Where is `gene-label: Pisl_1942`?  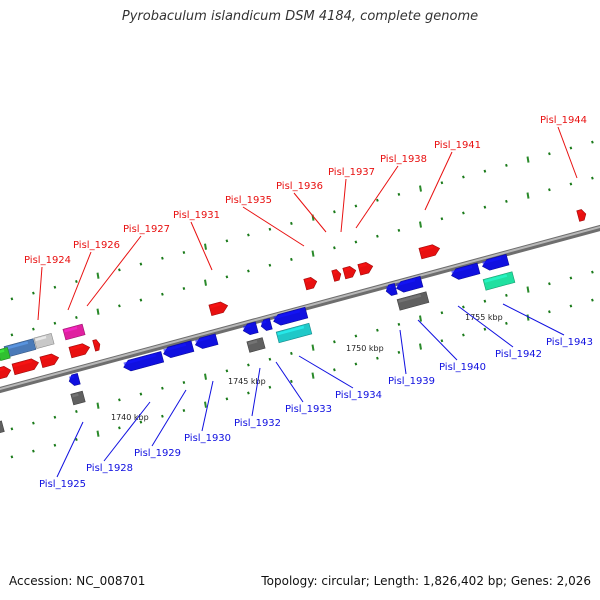 gene-label: Pisl_1942 is located at coordinates (518, 354).